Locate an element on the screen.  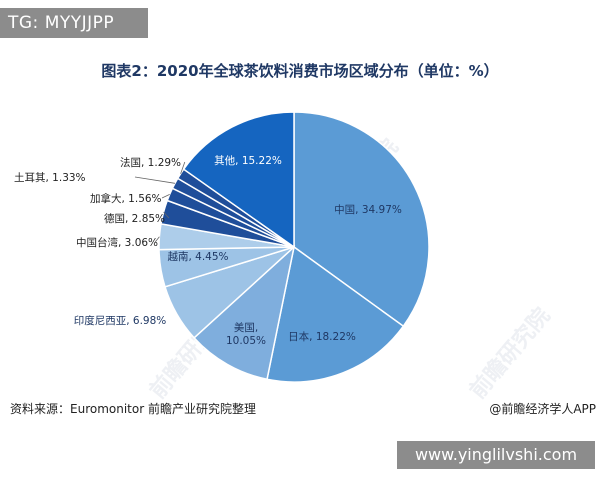
slice-label-2: 日本, 18.22% is located at coordinates (322, 336).